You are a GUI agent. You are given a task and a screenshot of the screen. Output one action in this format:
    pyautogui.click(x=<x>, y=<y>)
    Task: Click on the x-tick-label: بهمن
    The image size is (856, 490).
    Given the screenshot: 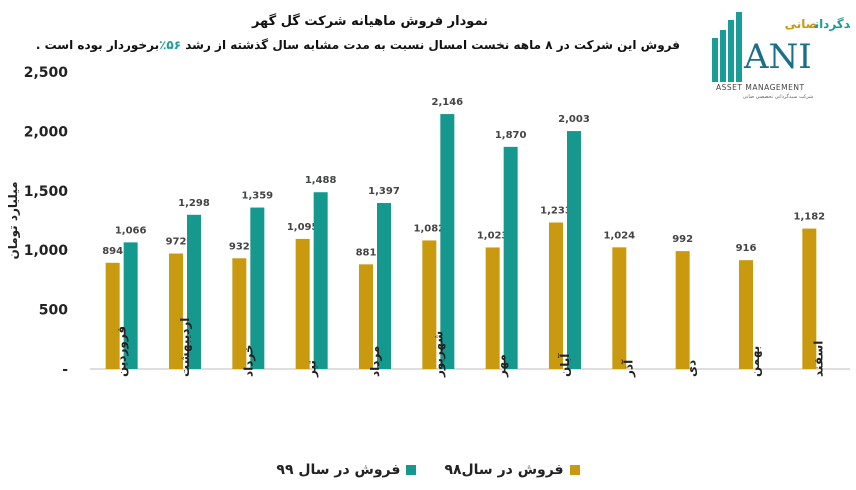 What is the action you would take?
    pyautogui.click(x=755, y=361)
    